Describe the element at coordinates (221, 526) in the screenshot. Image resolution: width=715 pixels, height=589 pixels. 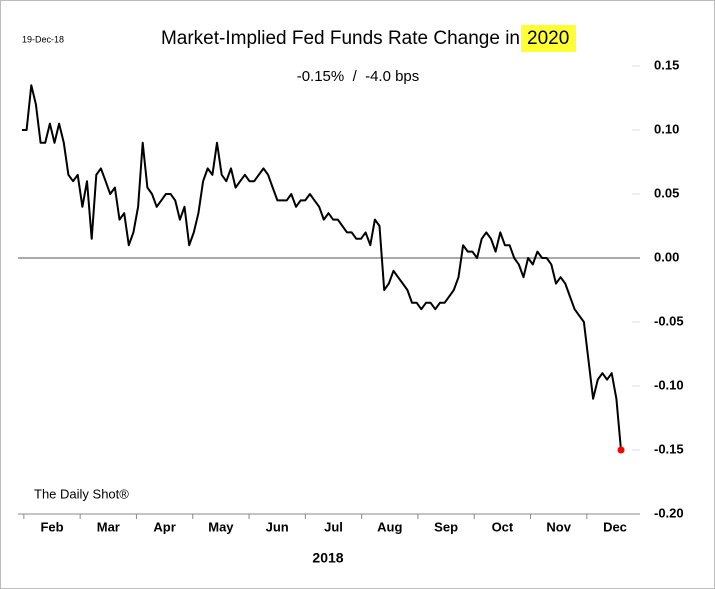
I see `x-tick-label: May` at that location.